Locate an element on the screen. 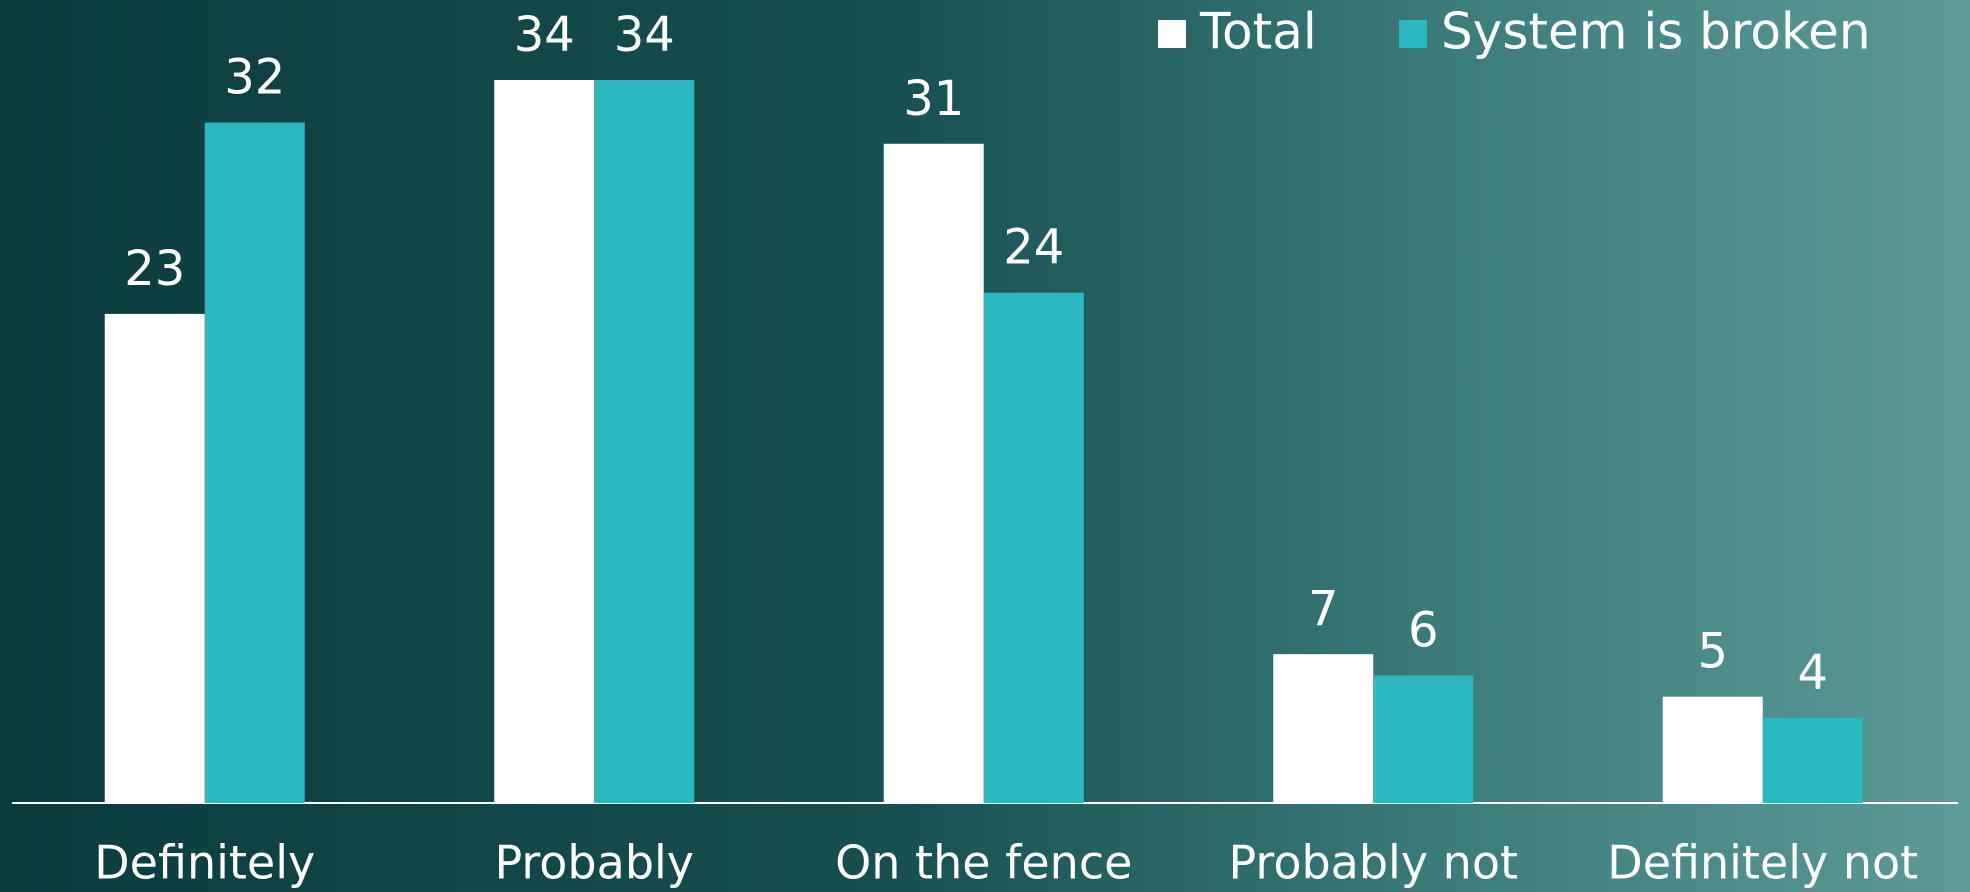 The width and height of the screenshot is (1970, 892). data-label: 31 is located at coordinates (933, 99).